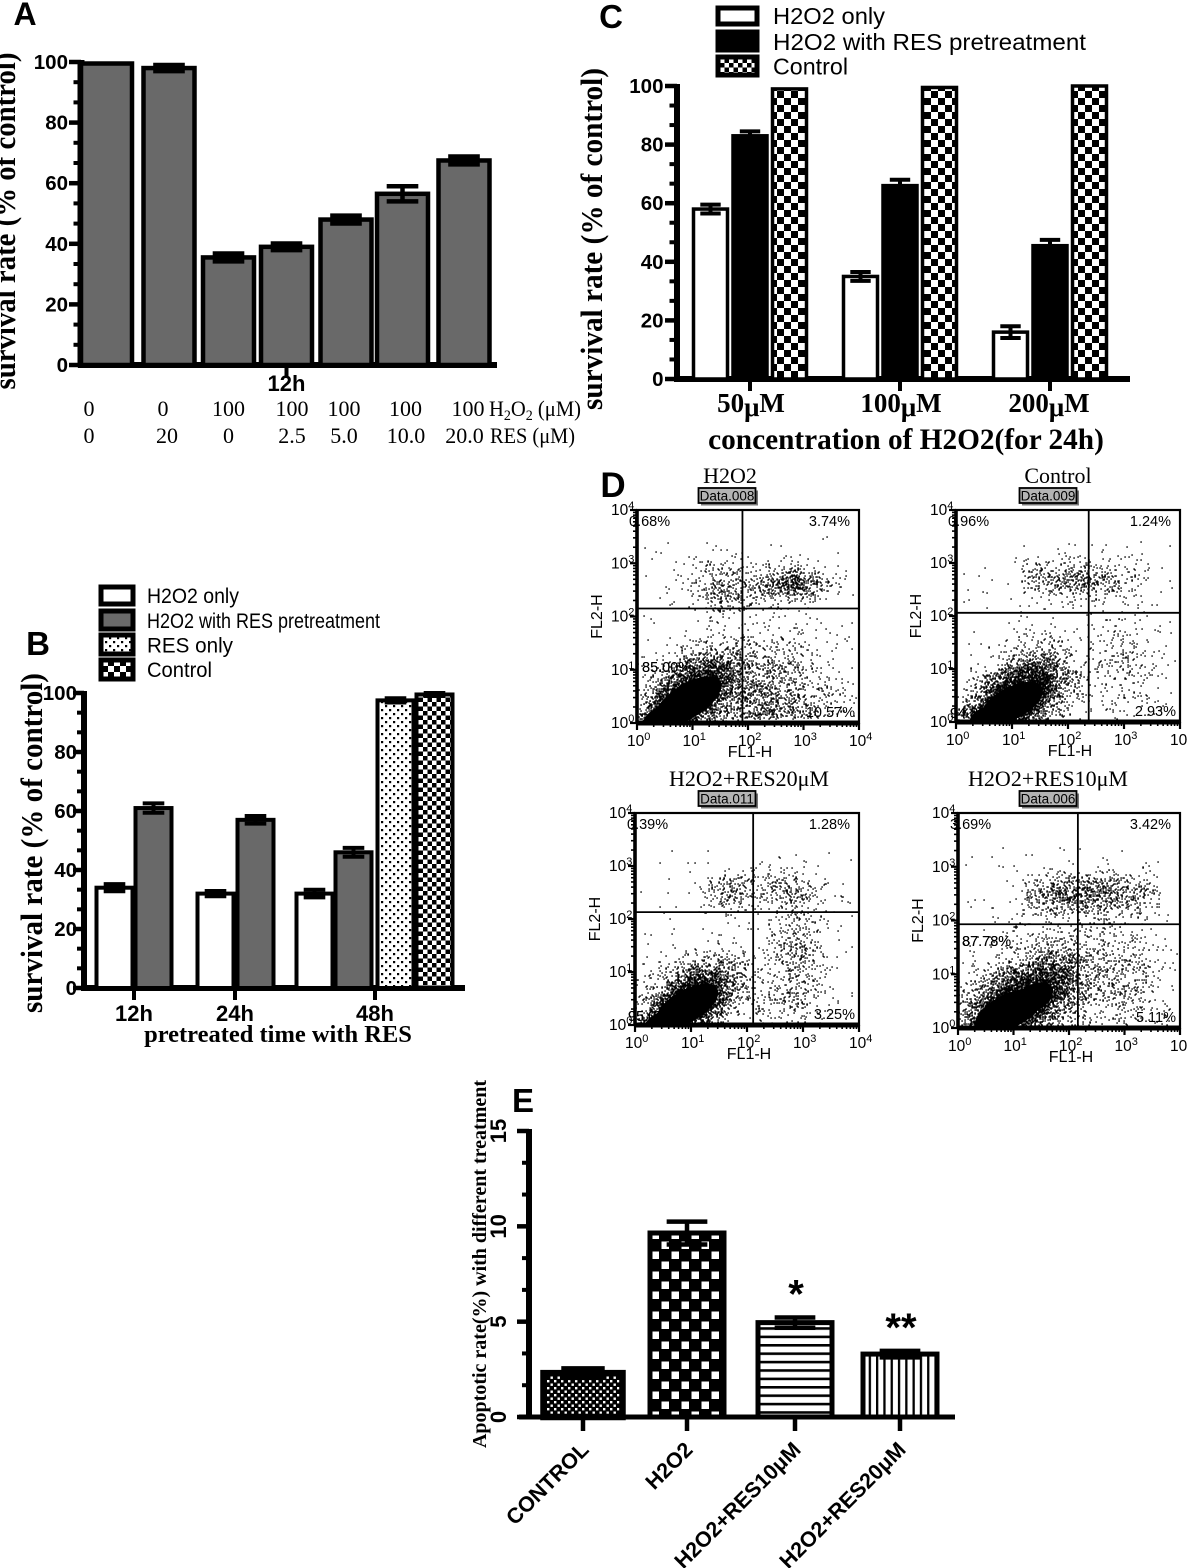  I want to click on svg-text: 94.88%, so click(974, 714).